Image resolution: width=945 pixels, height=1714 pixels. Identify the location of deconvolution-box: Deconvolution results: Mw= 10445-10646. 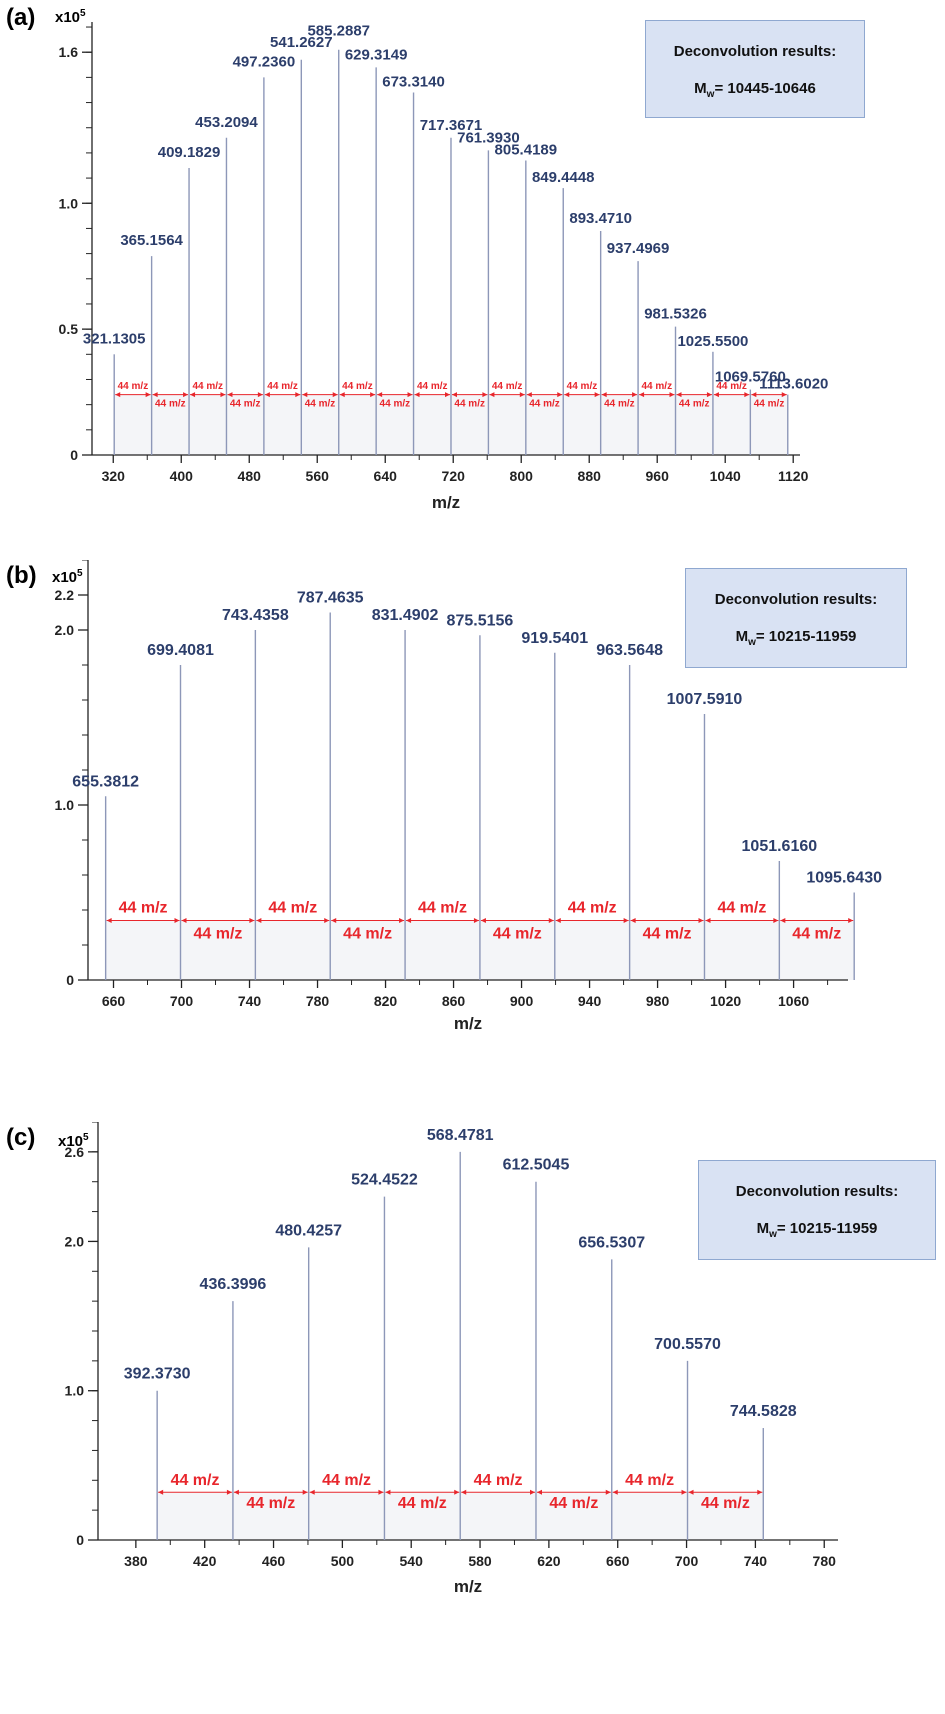
(755, 69).